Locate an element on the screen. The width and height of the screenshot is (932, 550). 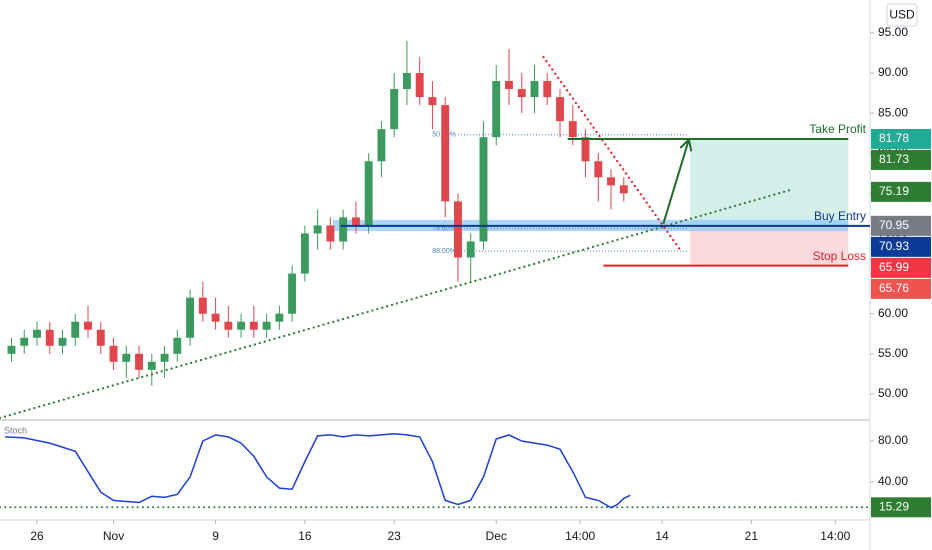
y-tick-label: 55.00 is located at coordinates (893, 353).